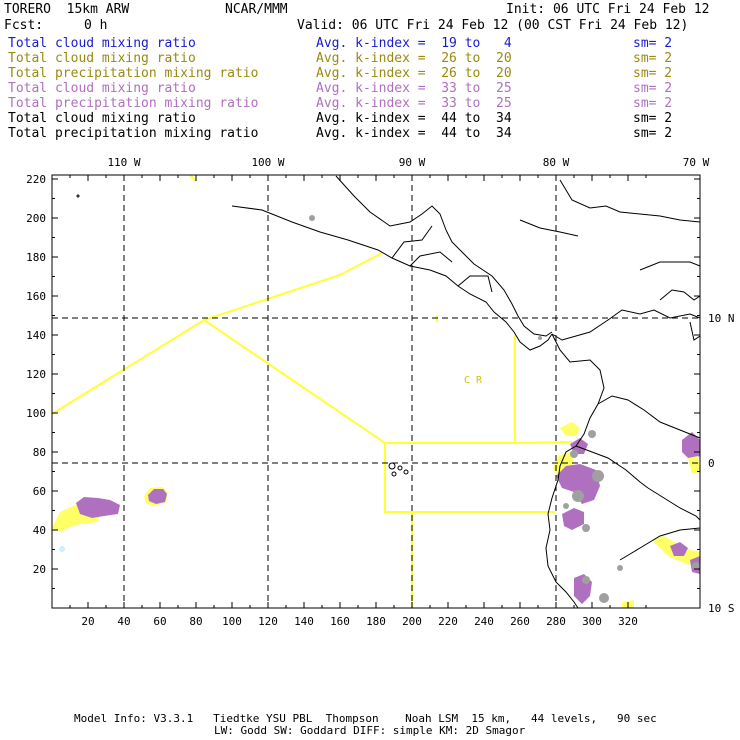 This screenshot has width=740, height=740. I want to click on x-tick-label: 160, so click(340, 621).